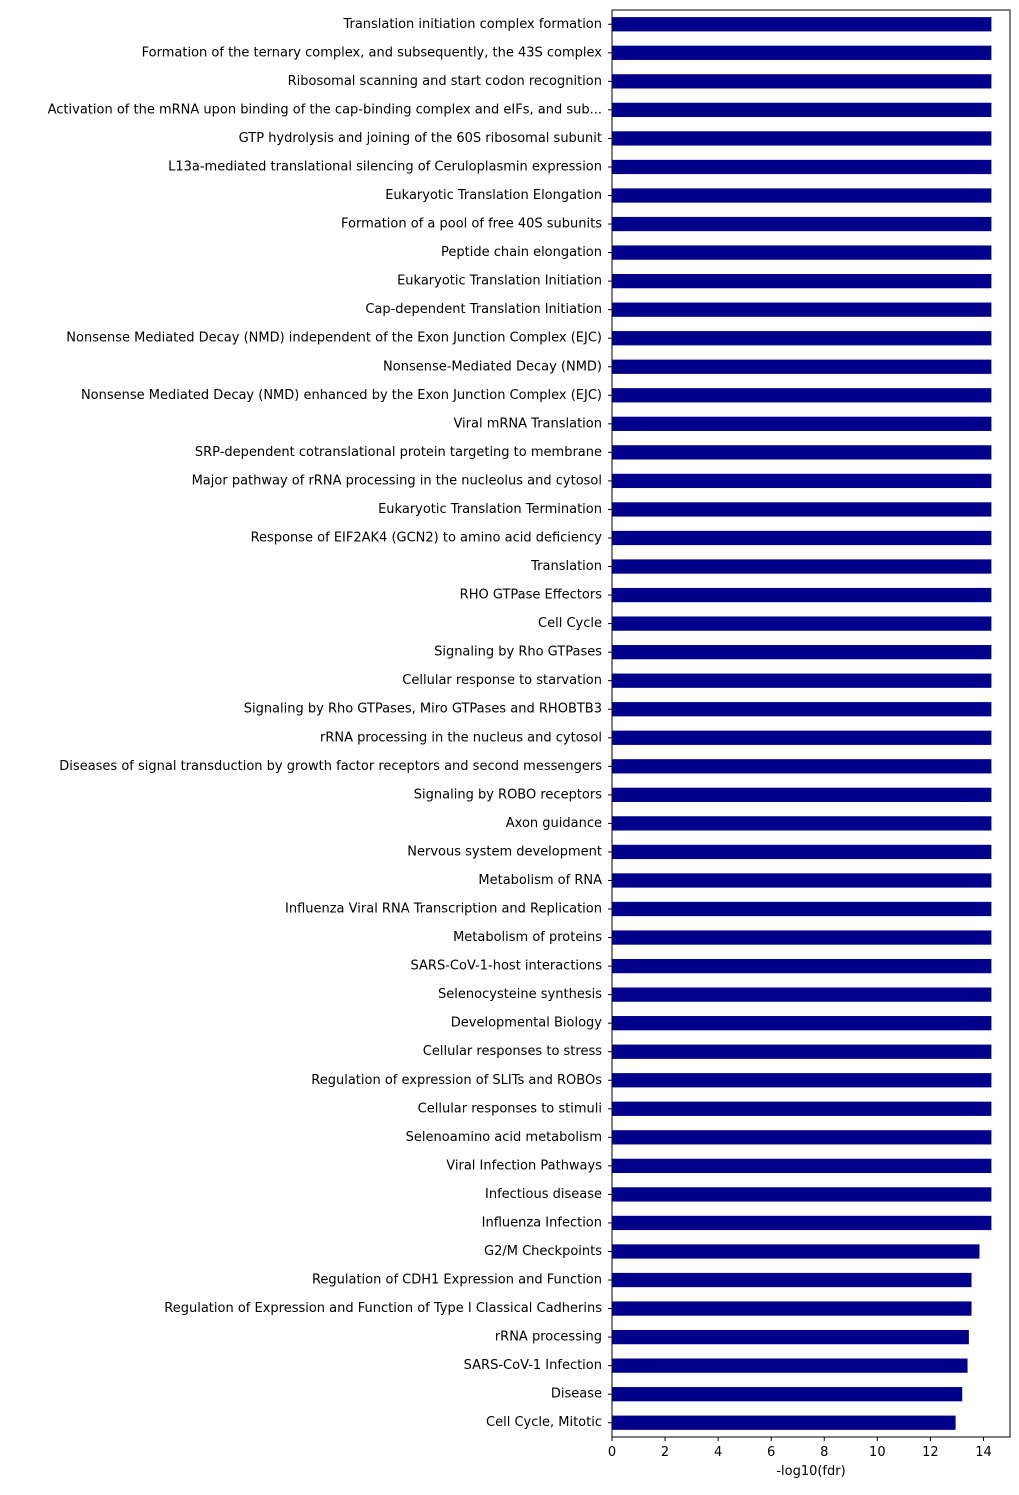 The width and height of the screenshot is (1019, 1495). What do you see at coordinates (507, 966) in the screenshot?
I see `category-label: SARS-CoV-1-host interactions` at bounding box center [507, 966].